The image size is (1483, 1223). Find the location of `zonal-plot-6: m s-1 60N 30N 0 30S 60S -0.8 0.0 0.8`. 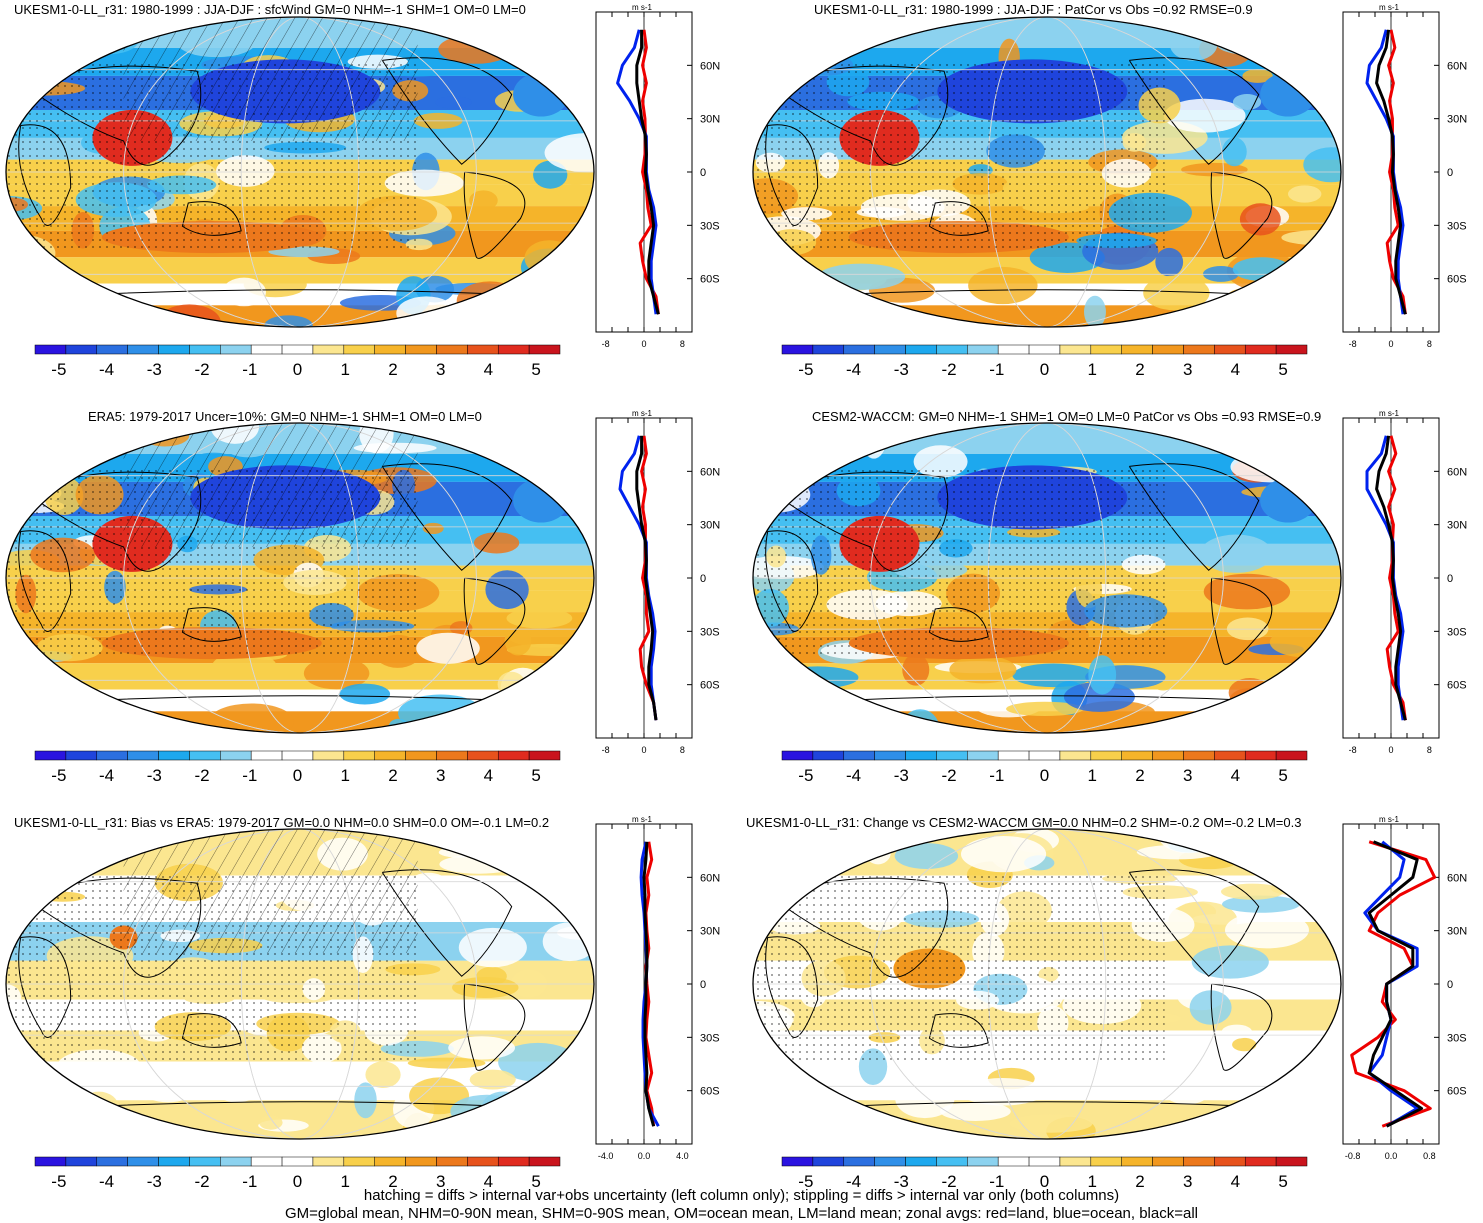

zonal-plot-6: m s-1 60N 30N 0 30S 60S -0.8 0.0 0.8 is located at coordinates (1404, 988).